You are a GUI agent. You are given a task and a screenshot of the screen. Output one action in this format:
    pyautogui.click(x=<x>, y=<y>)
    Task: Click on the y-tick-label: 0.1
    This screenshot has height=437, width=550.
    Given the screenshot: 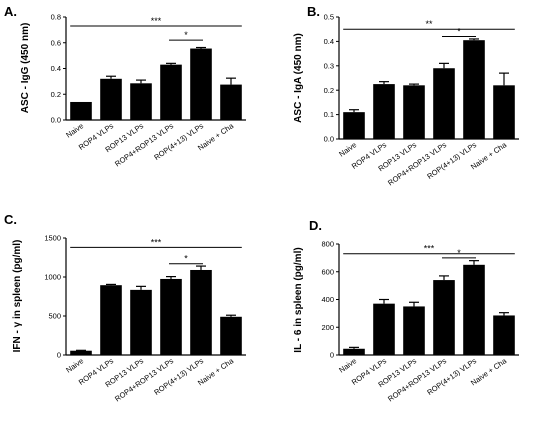 What is the action you would take?
    pyautogui.click(x=329, y=114)
    